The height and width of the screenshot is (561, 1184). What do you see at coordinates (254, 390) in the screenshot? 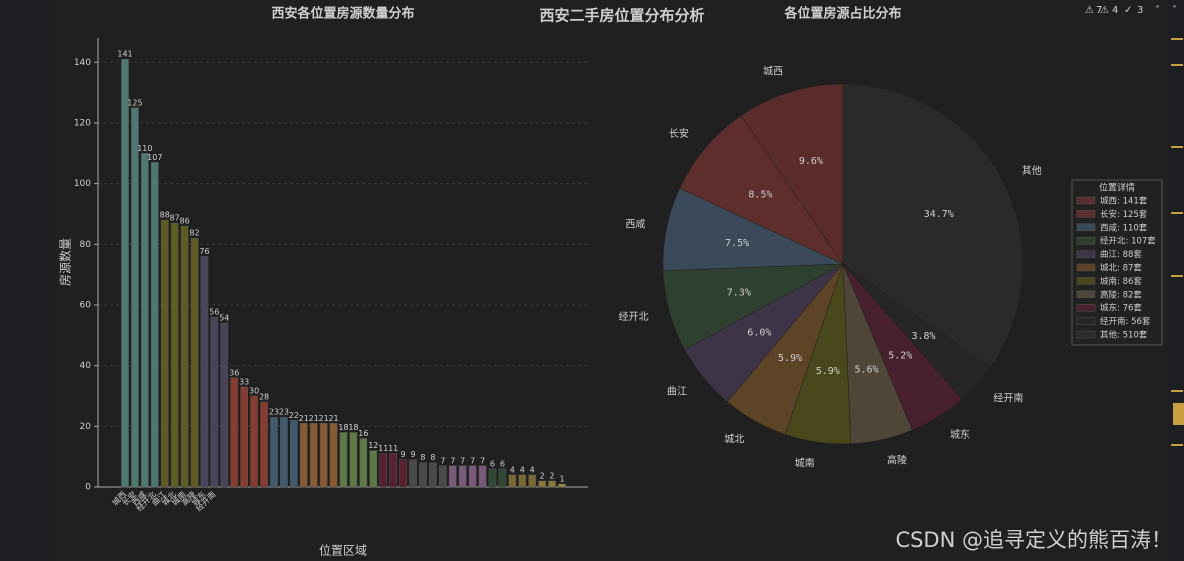
I see `value-label: 30` at bounding box center [254, 390].